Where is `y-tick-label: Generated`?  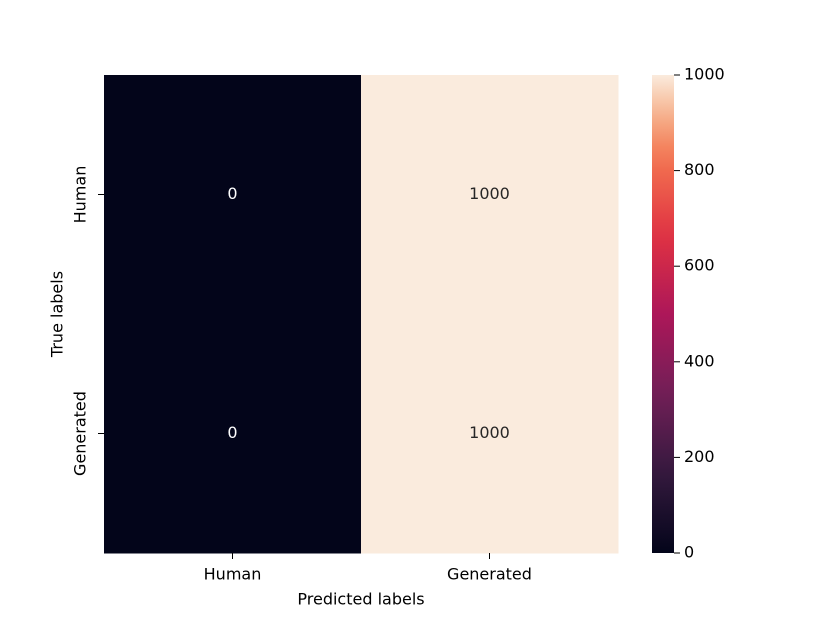 y-tick-label: Generated is located at coordinates (80, 433).